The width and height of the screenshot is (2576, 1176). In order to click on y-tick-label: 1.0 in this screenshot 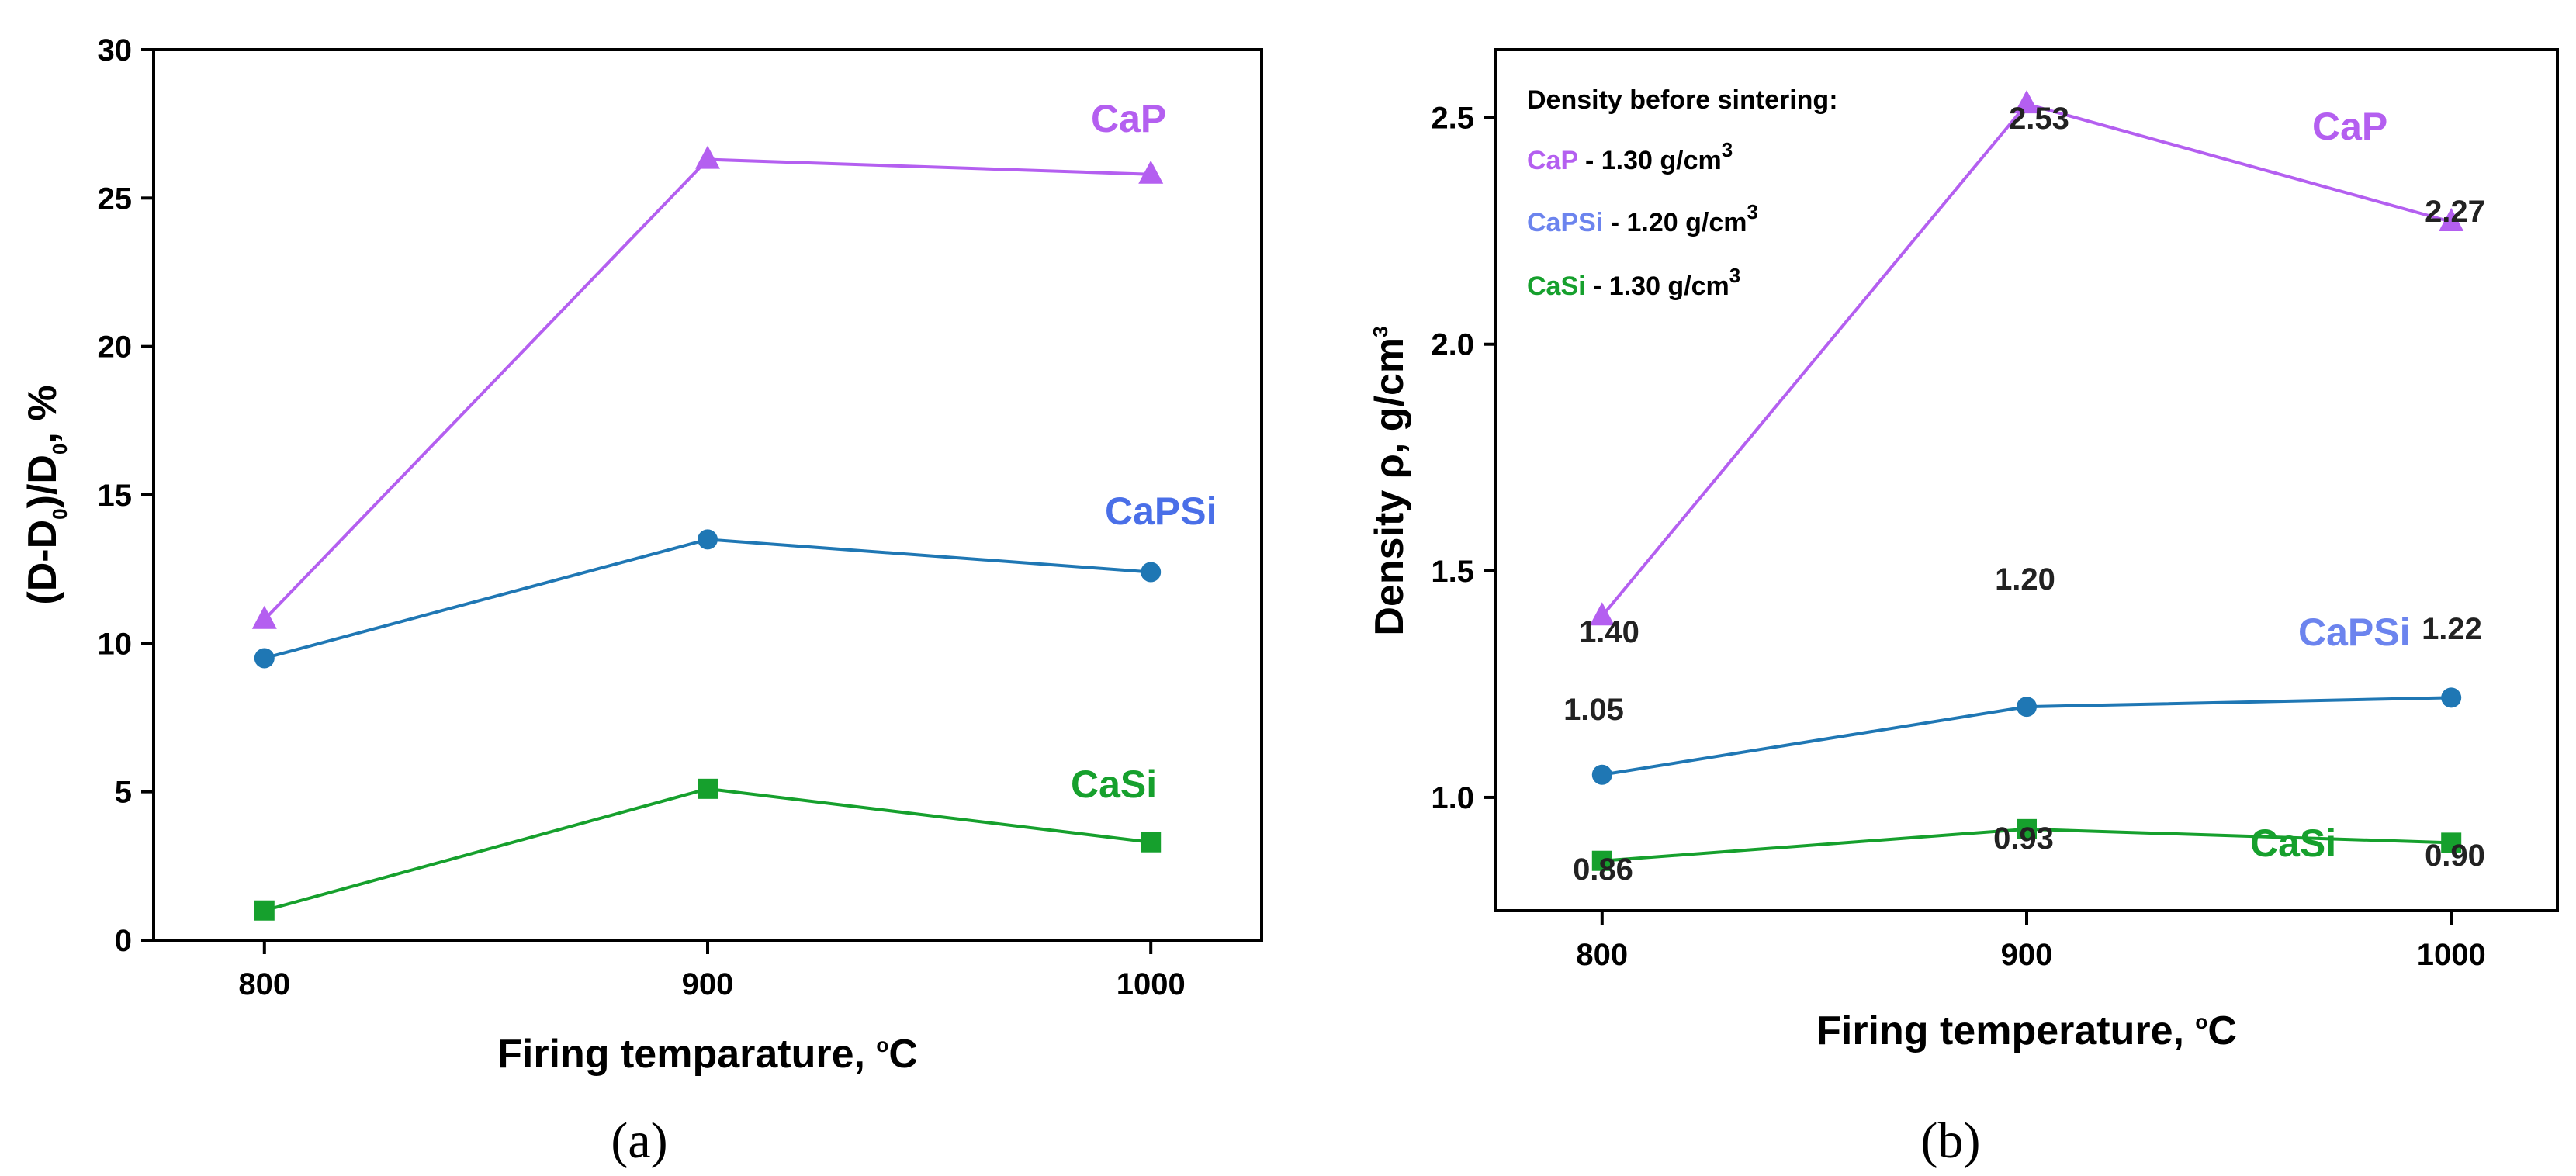, I will do `click(1452, 798)`.